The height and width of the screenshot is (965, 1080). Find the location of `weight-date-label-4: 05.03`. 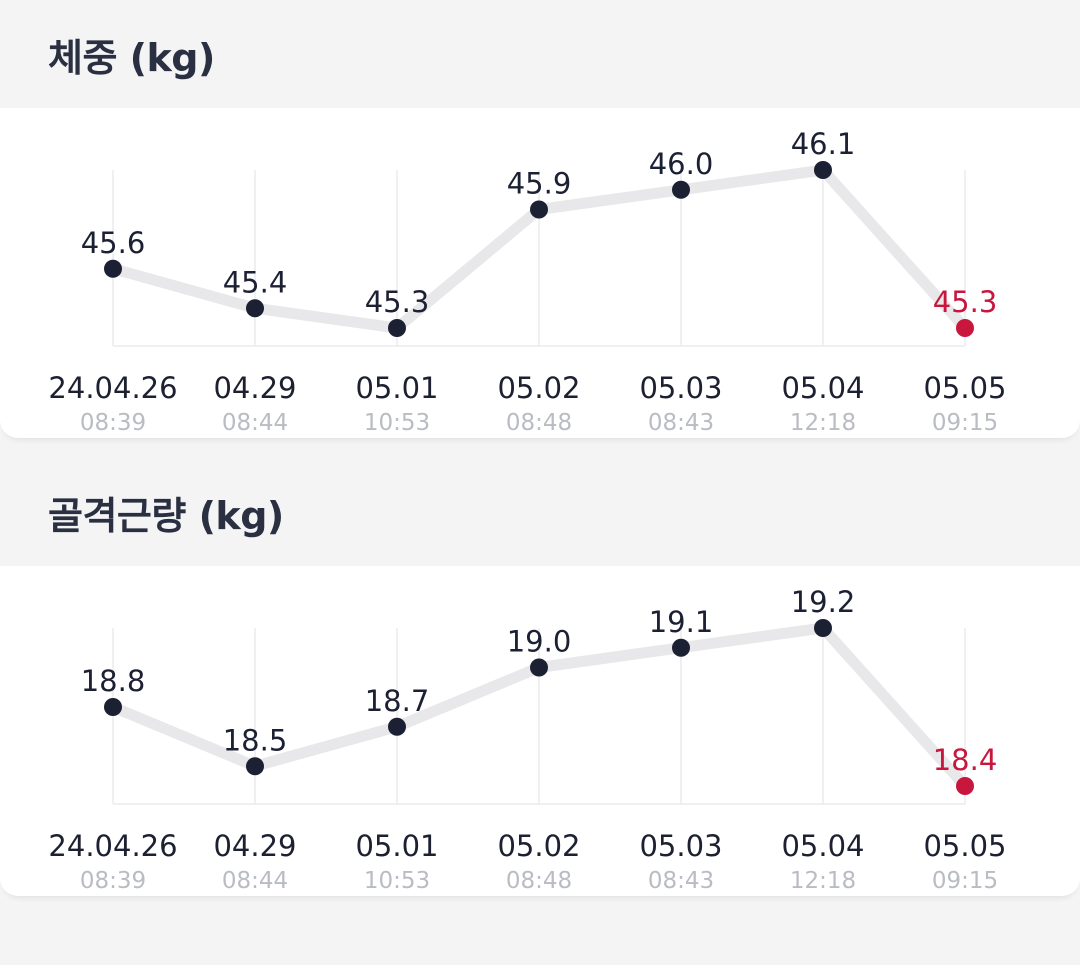

weight-date-label-4: 05.03 is located at coordinates (680, 388).